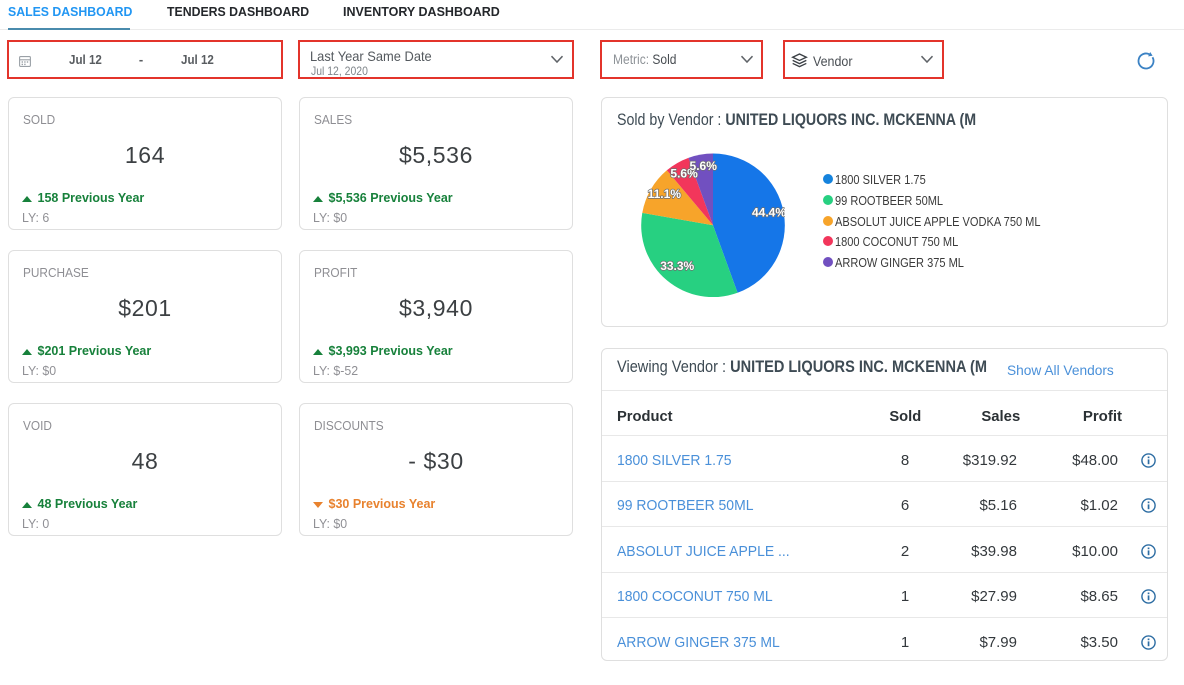 This screenshot has width=1184, height=685. I want to click on svg-text: 44.4%, so click(768, 212).